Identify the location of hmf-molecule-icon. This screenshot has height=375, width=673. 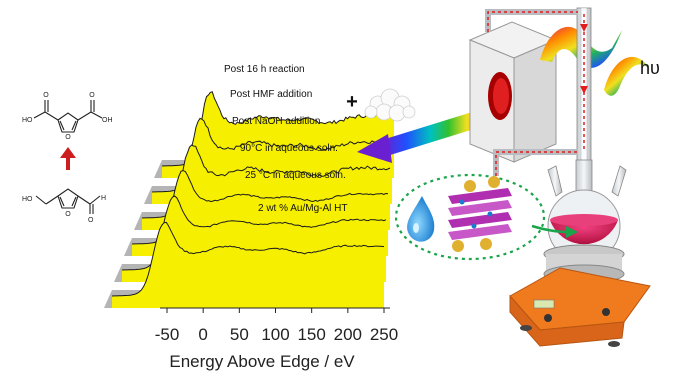
(68, 201).